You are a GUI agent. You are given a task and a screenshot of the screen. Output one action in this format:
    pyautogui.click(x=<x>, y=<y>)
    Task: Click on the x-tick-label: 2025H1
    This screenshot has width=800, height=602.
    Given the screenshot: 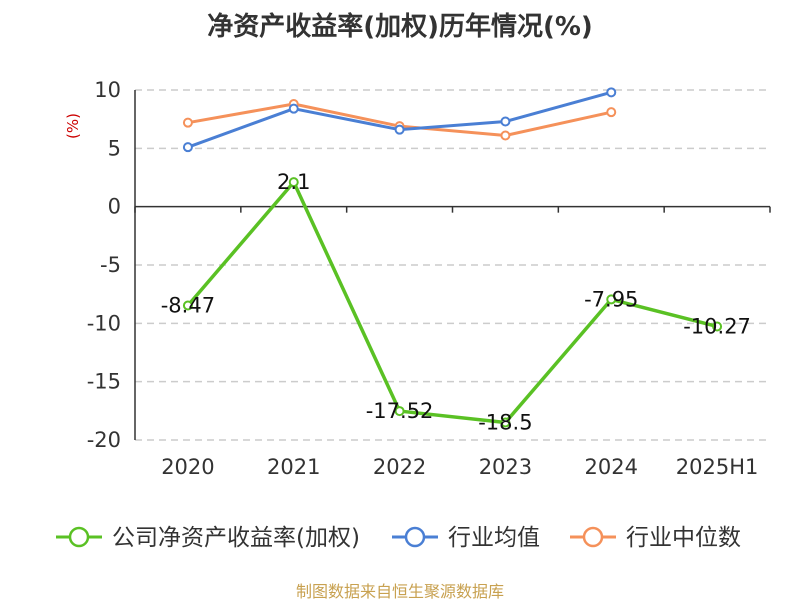 What is the action you would take?
    pyautogui.click(x=717, y=467)
    